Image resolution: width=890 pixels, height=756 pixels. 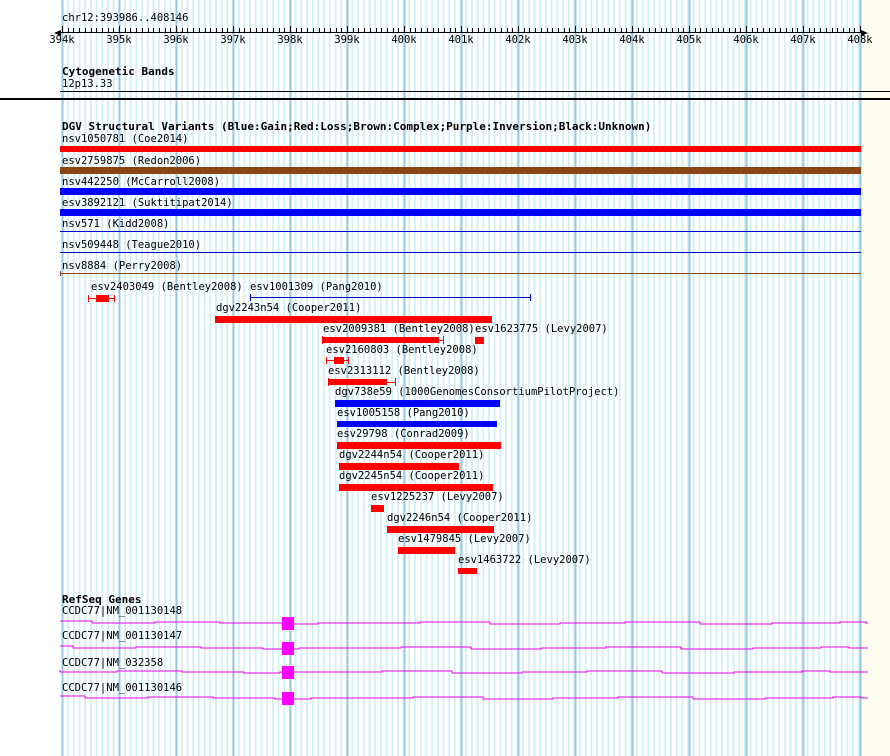 What do you see at coordinates (437, 497) in the screenshot?
I see `variant-label: esv1225237 (Levy2007)` at bounding box center [437, 497].